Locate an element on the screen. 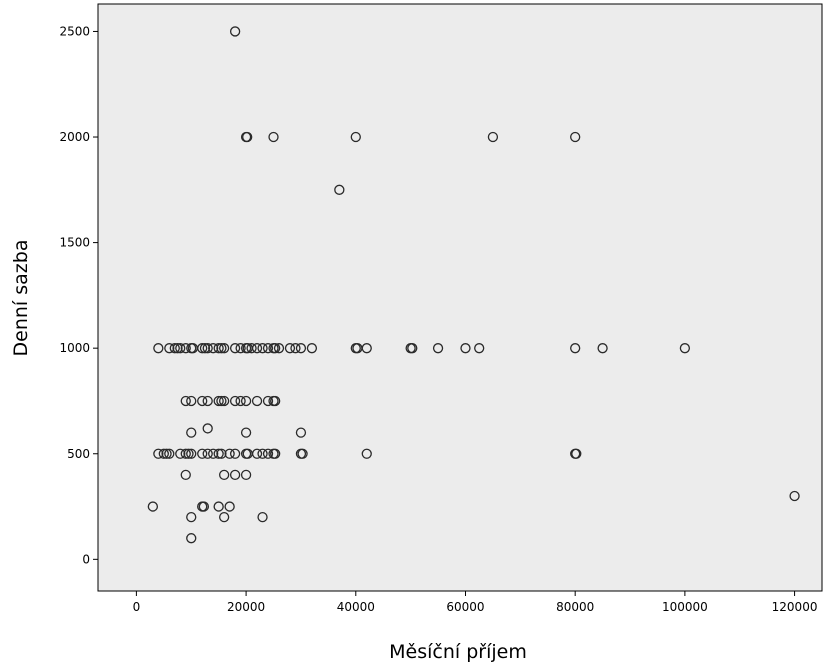 The image size is (824, 665). y-tick-label: 2000 is located at coordinates (74, 137).